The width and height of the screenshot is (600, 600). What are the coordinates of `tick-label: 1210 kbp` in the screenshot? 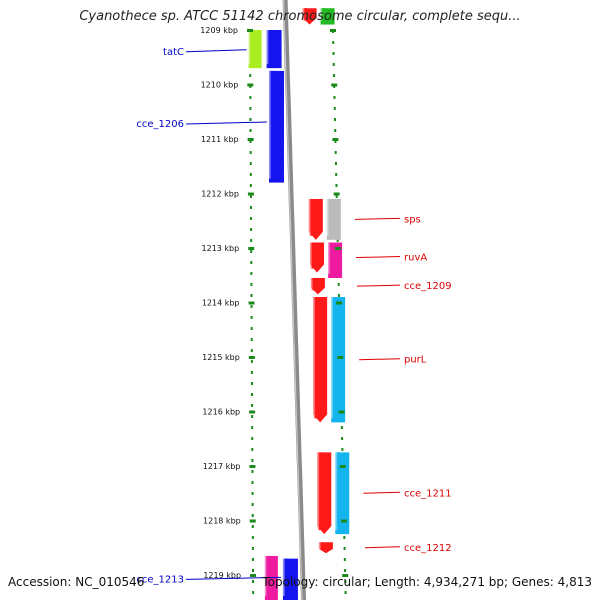 It's located at (220, 85).